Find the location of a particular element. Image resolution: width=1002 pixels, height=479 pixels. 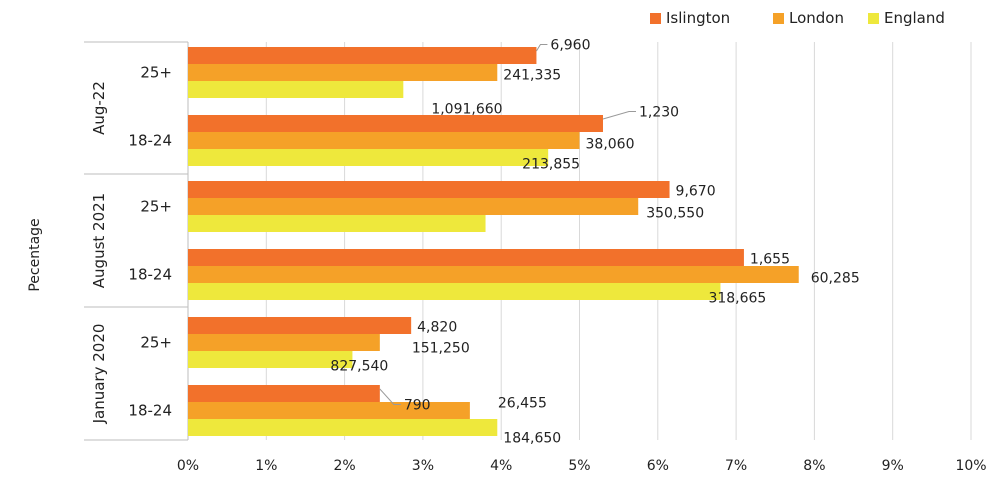

data-label: 38,060 is located at coordinates (610, 145).